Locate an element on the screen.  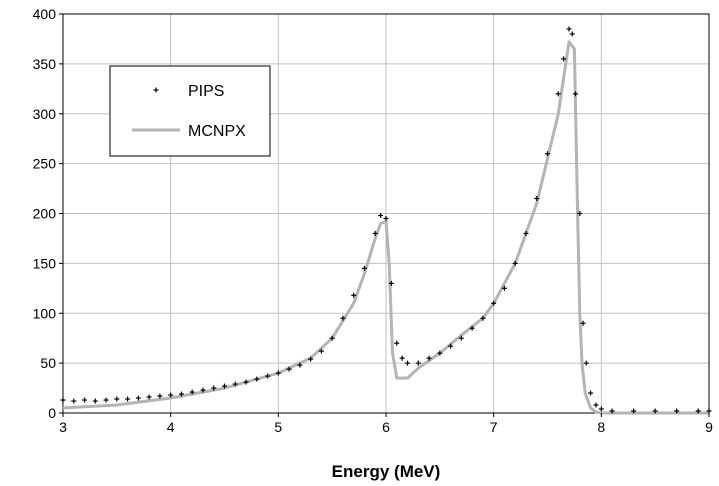
legend-label-mcnpx: MCNPX is located at coordinates (217, 131).